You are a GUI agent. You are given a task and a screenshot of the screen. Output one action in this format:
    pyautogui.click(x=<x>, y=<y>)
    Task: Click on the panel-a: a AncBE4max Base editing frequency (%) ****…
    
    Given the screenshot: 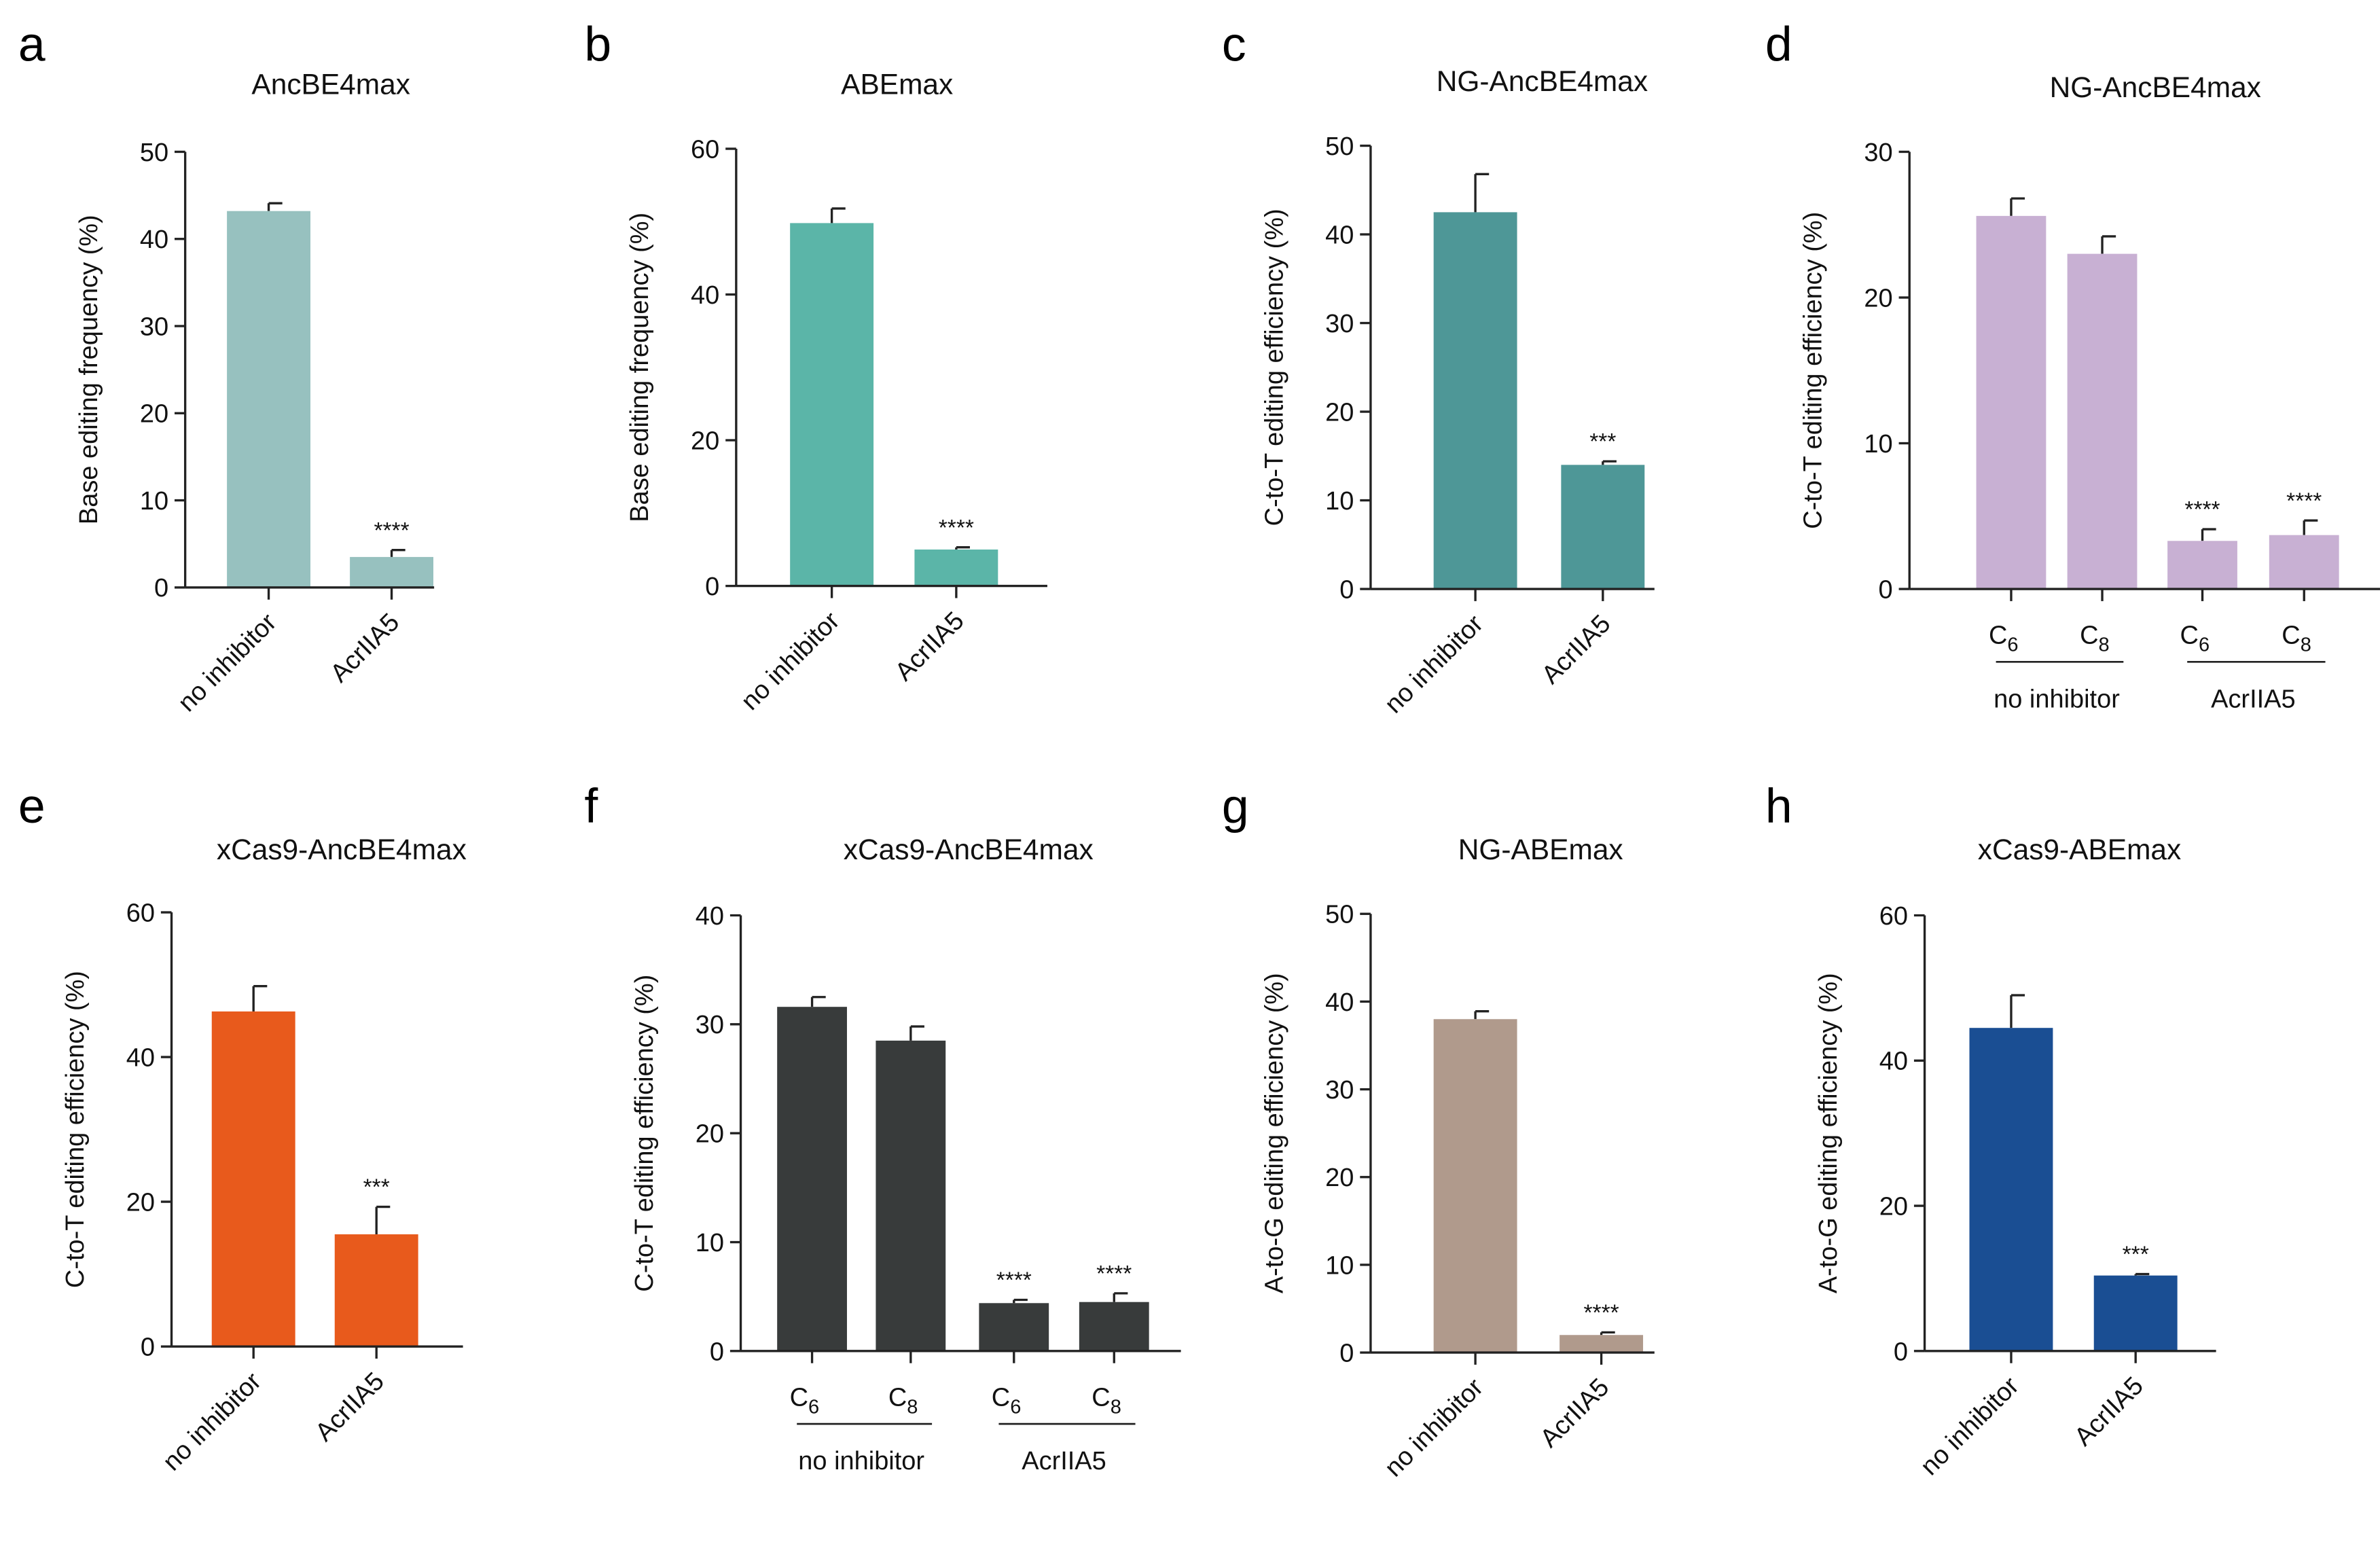 What is the action you would take?
    pyautogui.click(x=227, y=367)
    